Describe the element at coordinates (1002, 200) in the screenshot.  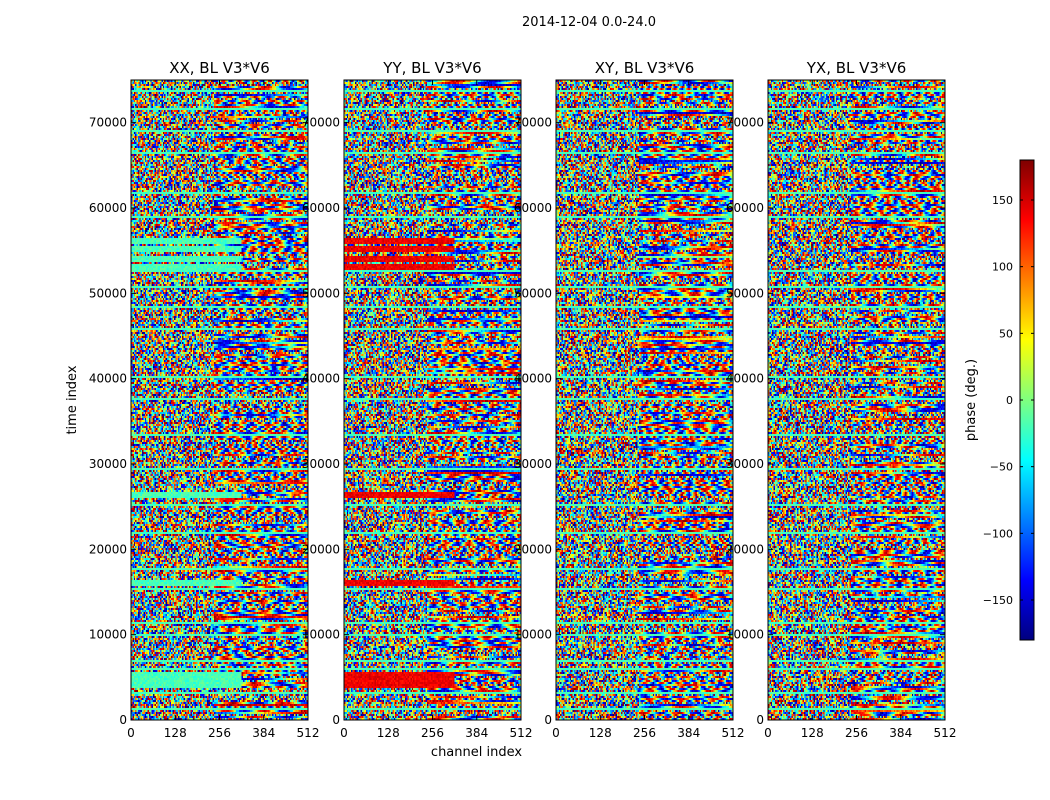
I see `colorbar-tick-label: 150` at that location.